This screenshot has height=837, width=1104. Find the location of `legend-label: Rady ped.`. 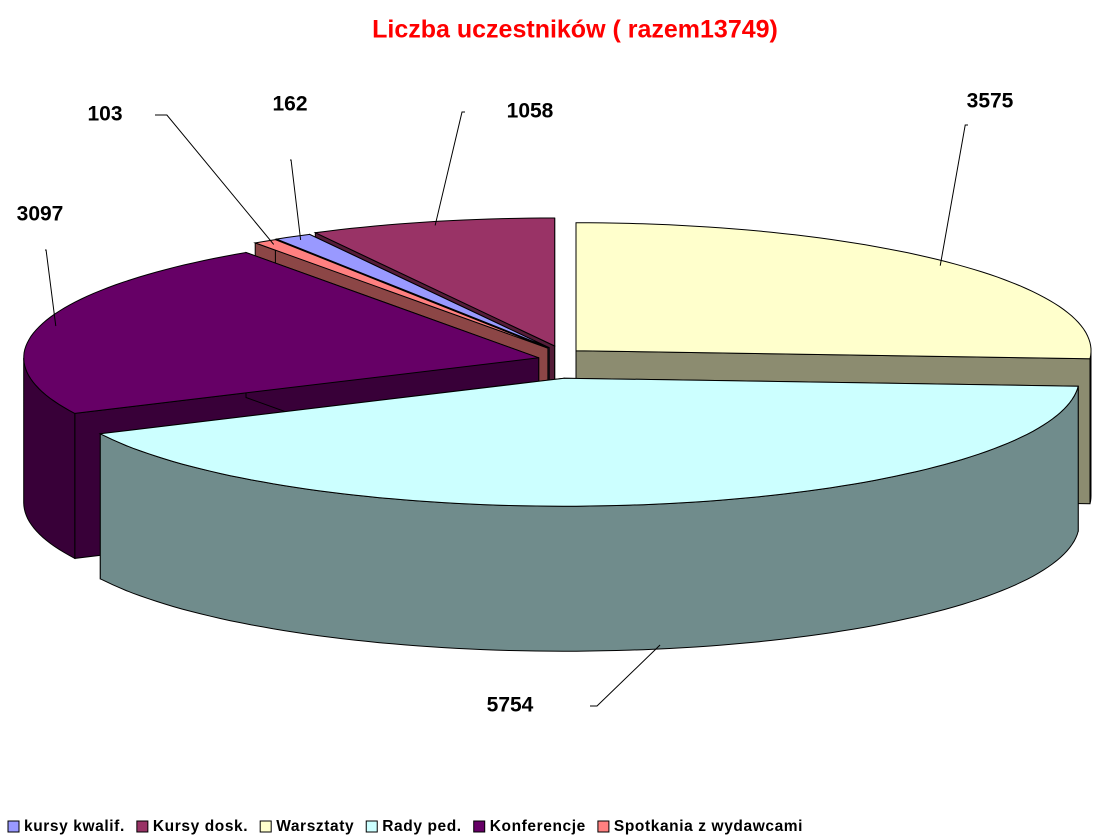

legend-label: Rady ped. is located at coordinates (421, 826).